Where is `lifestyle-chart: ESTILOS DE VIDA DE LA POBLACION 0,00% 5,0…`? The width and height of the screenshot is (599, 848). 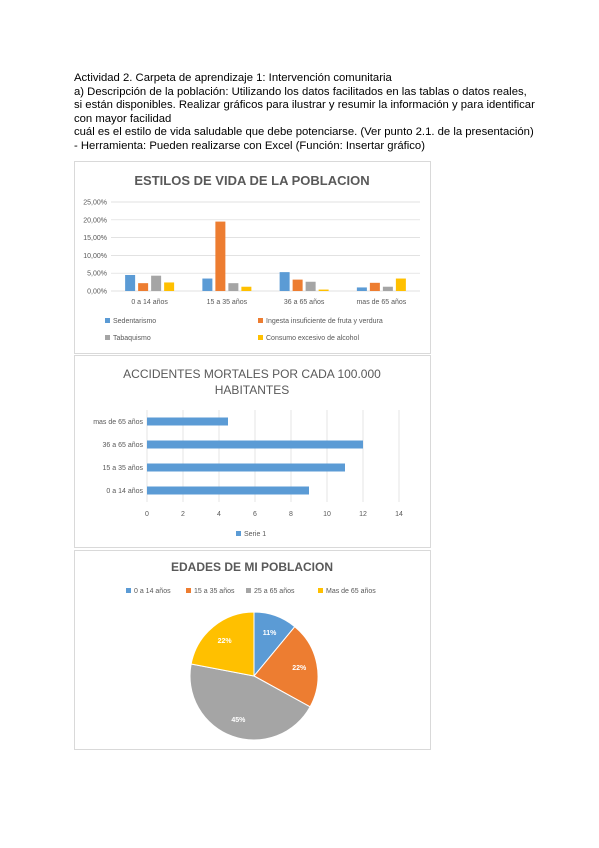 lifestyle-chart: ESTILOS DE VIDA DE LA POBLACION 0,00% 5,0… is located at coordinates (252, 257).